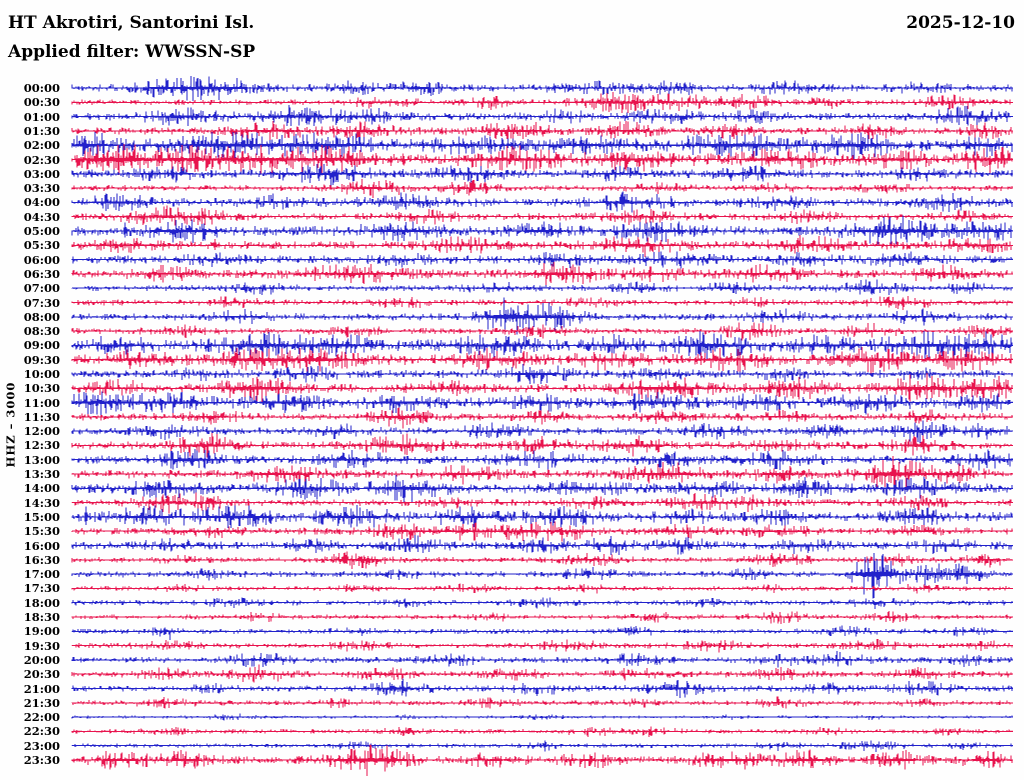  Describe the element at coordinates (41, 531) in the screenshot. I see `time-label: 15:30` at that location.